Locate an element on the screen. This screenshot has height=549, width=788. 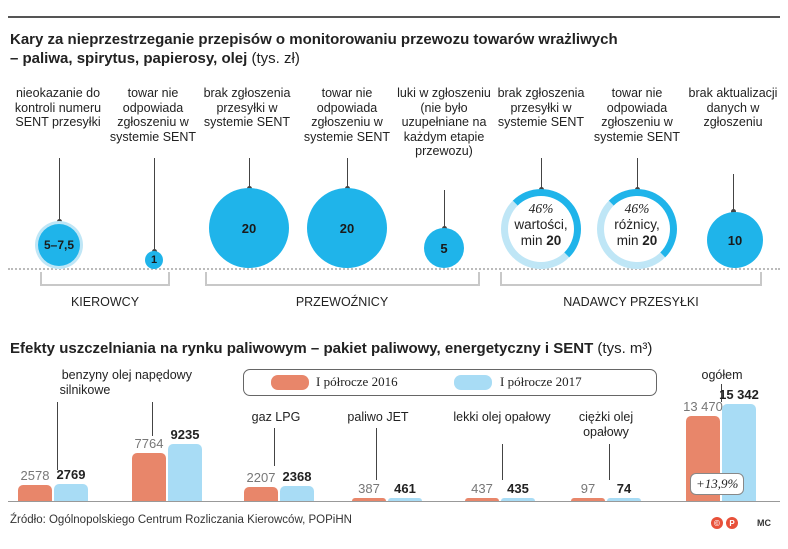
penalty-label-8: brak aktualizacji danych w zgłoszeniu is located at coordinates (733, 107).